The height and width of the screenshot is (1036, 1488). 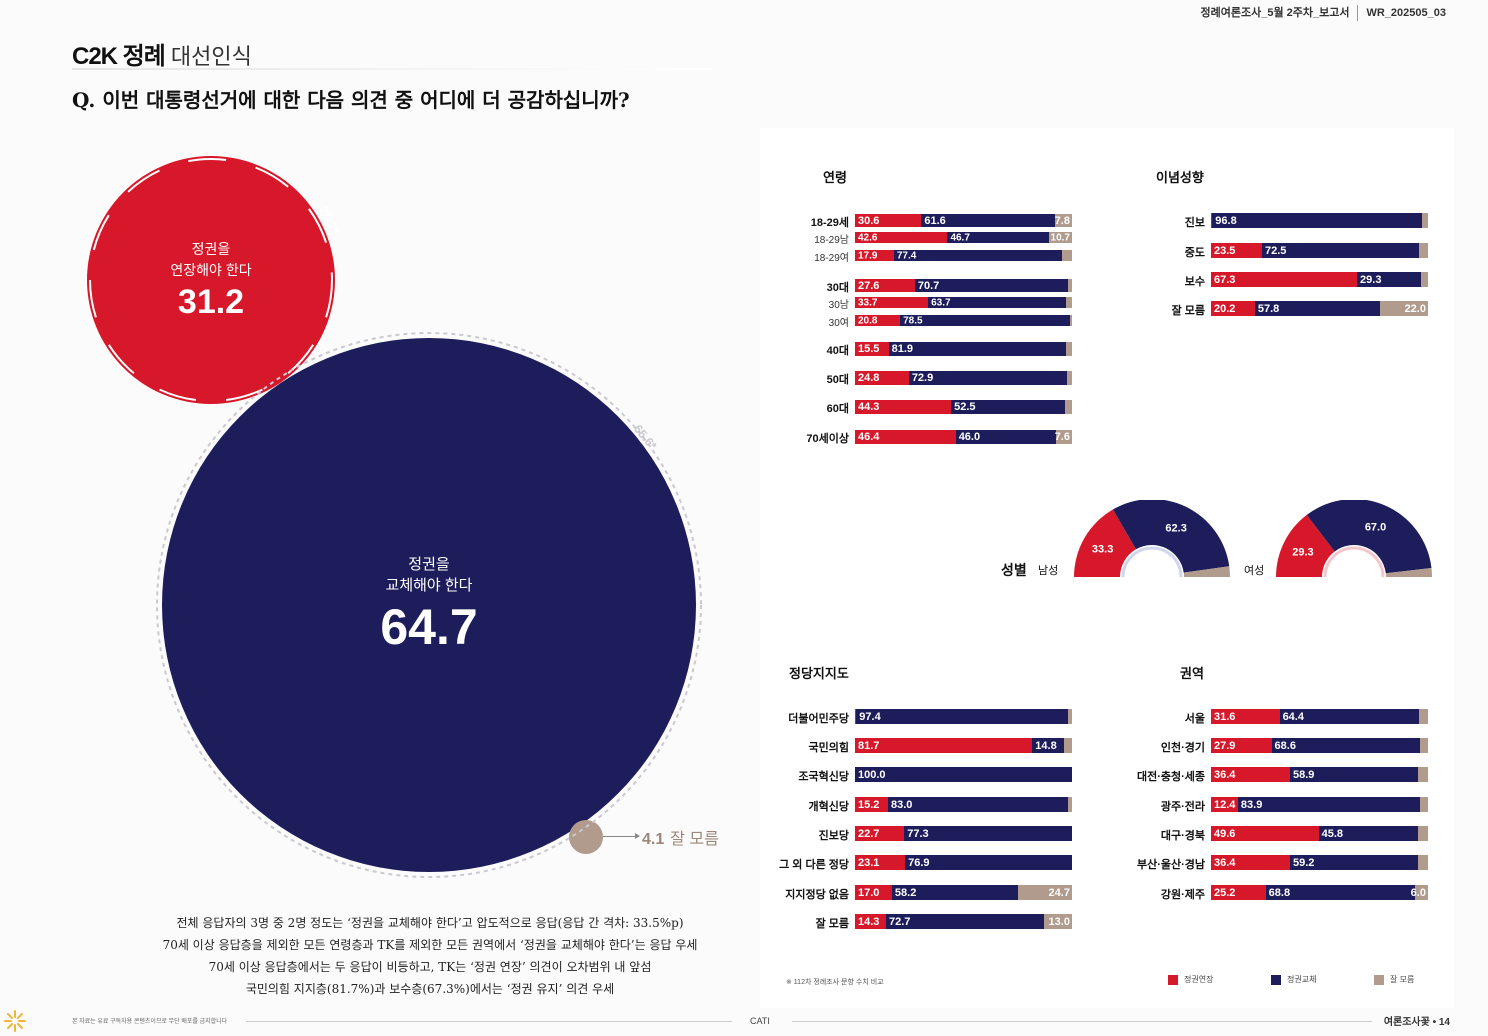 What do you see at coordinates (963, 862) in the screenshot?
I see `stacked-bar: 23.1 76.9` at bounding box center [963, 862].